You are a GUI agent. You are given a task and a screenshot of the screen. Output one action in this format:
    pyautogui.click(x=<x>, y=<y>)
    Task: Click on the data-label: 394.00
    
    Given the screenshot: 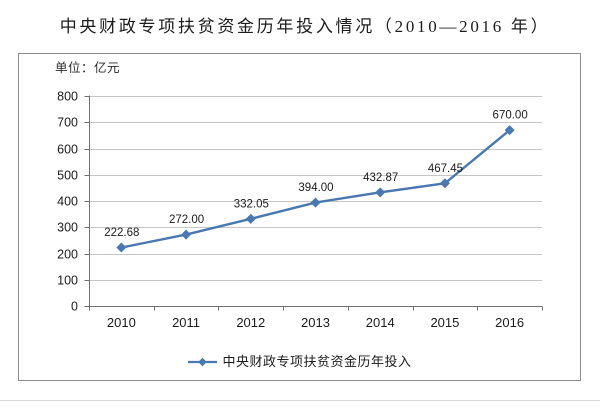 What is the action you would take?
    pyautogui.click(x=315, y=188)
    